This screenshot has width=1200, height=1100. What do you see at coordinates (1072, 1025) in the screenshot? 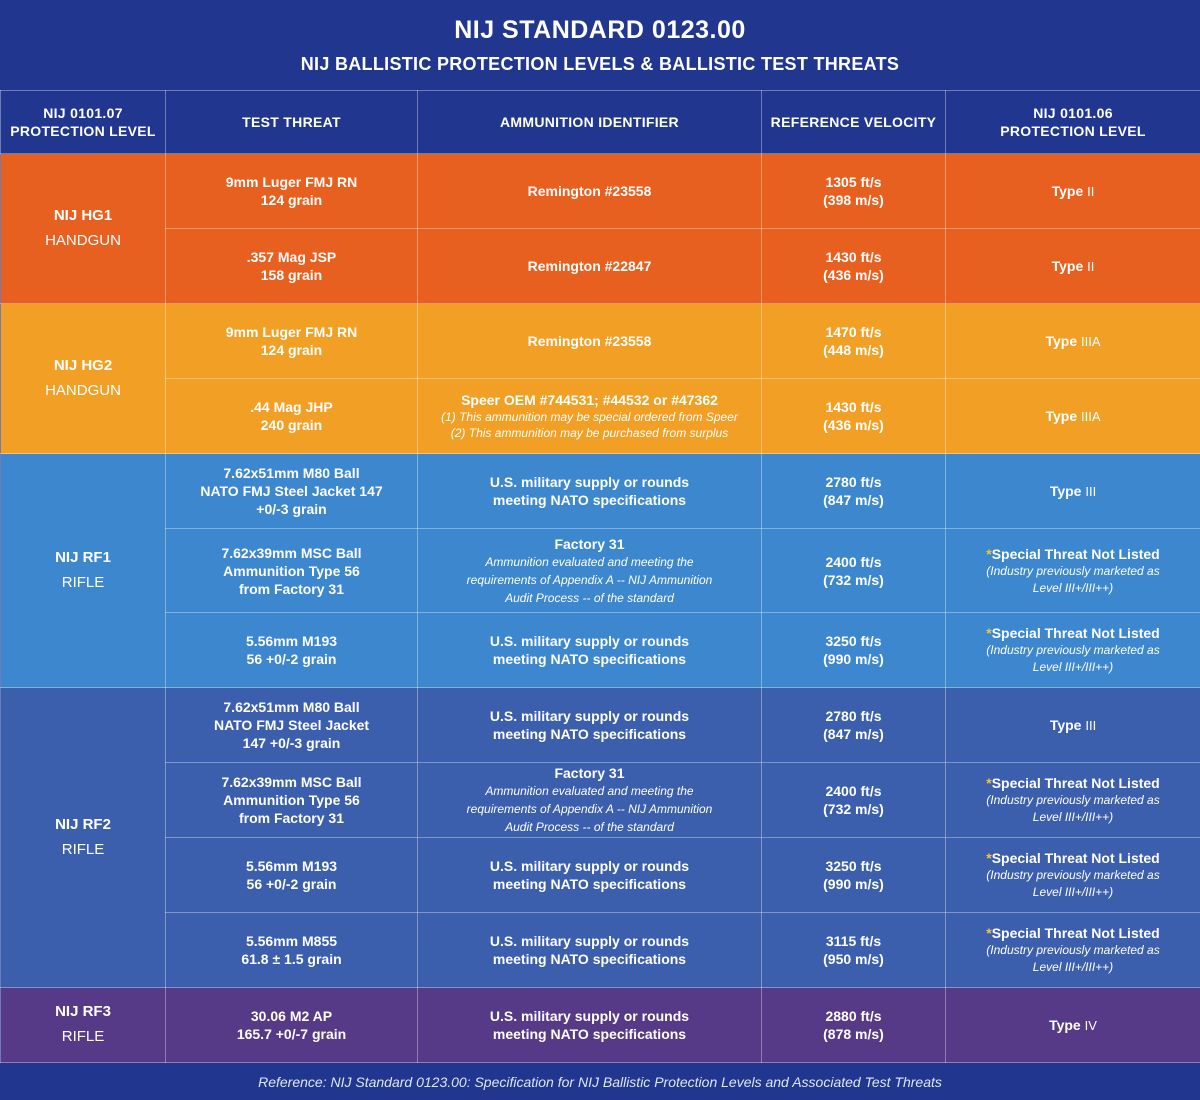
I see `type-cell: Type IV` at bounding box center [1072, 1025].